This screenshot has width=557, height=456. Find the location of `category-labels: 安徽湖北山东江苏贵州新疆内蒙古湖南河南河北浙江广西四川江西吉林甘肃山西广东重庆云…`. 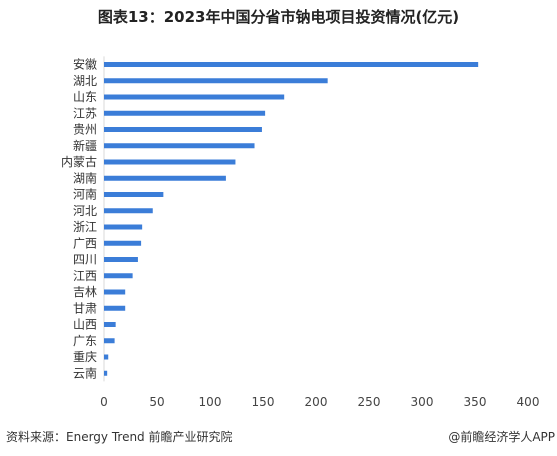

category-labels: 安徽湖北山东江苏贵州新疆内蒙古湖南河南河北浙江广西四川江西吉林甘肃山西广东重庆云… is located at coordinates (79, 219).